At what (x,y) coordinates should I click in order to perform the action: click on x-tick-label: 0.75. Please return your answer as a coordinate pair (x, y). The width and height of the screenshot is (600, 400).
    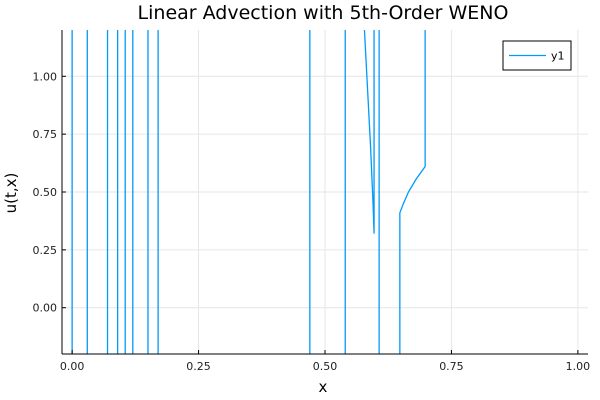
    Looking at the image, I should click on (451, 366).